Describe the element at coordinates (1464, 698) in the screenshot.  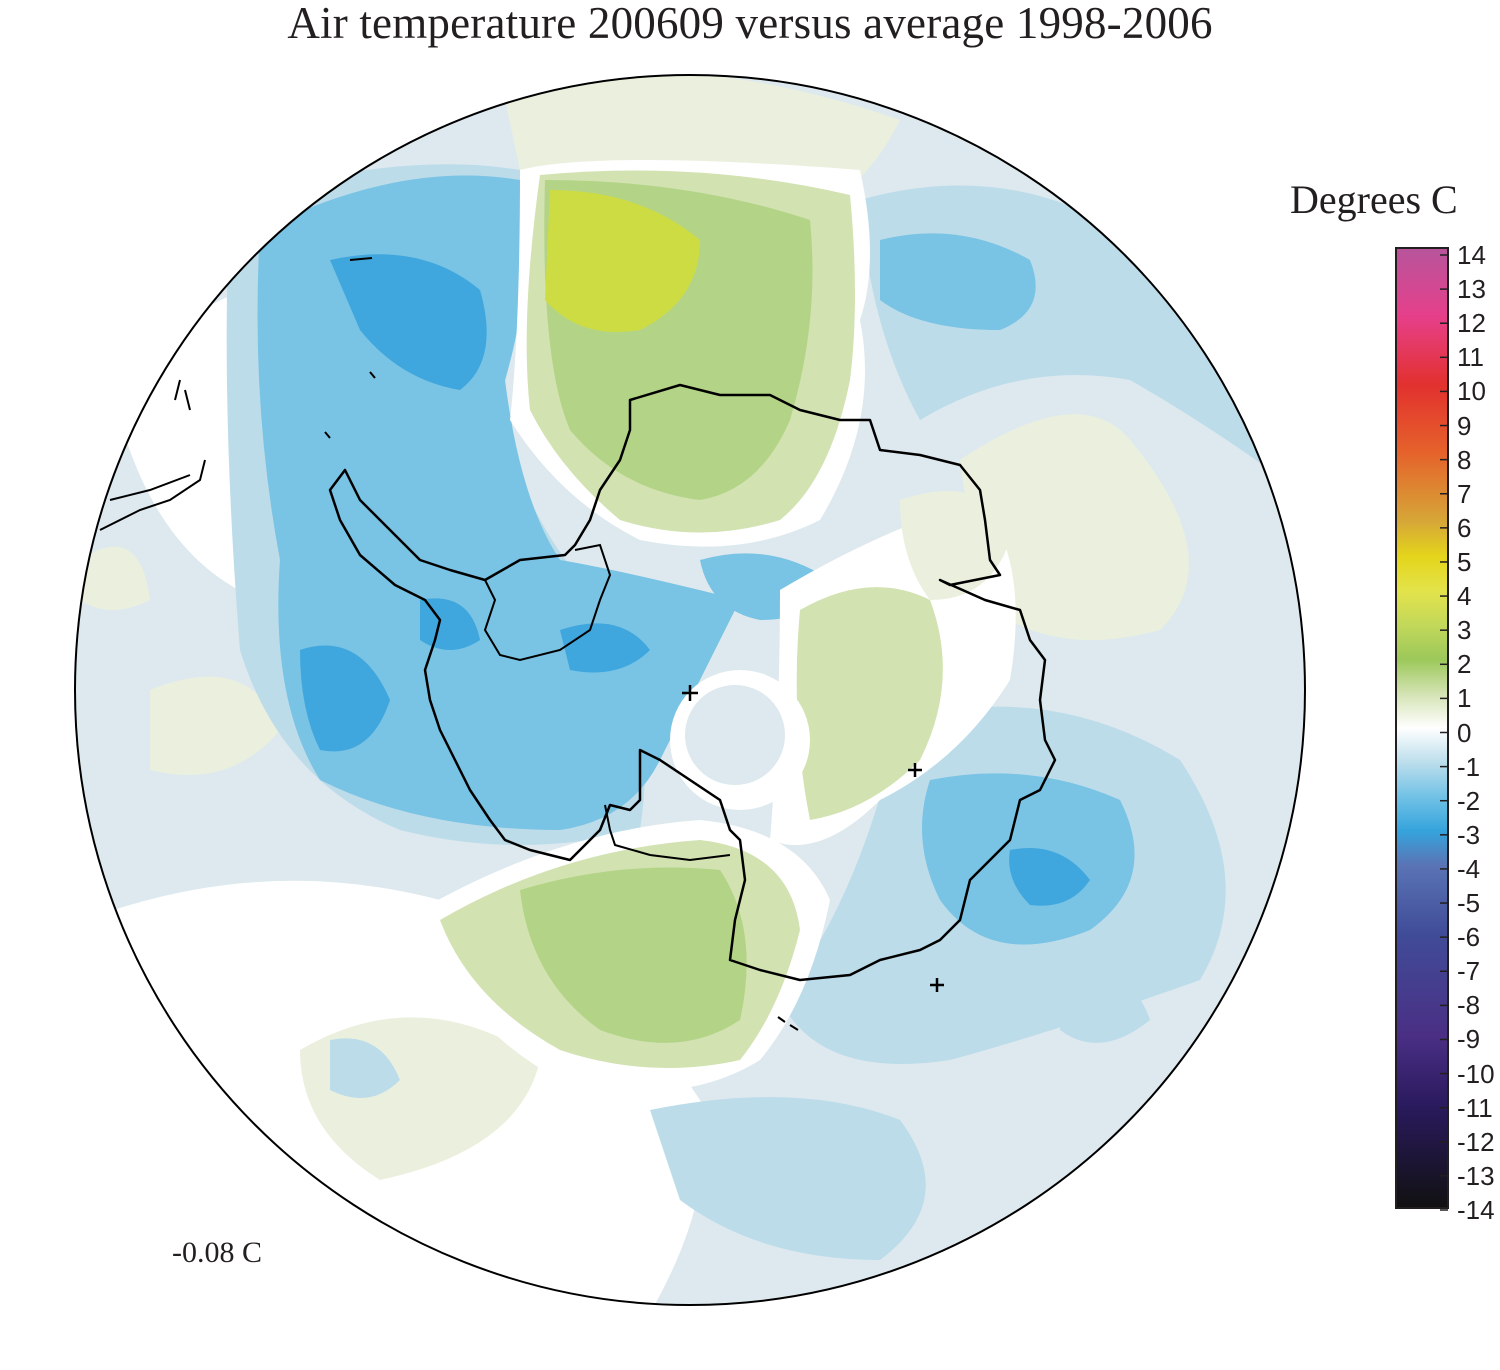
I see `colorbar-tick-label: 1` at that location.